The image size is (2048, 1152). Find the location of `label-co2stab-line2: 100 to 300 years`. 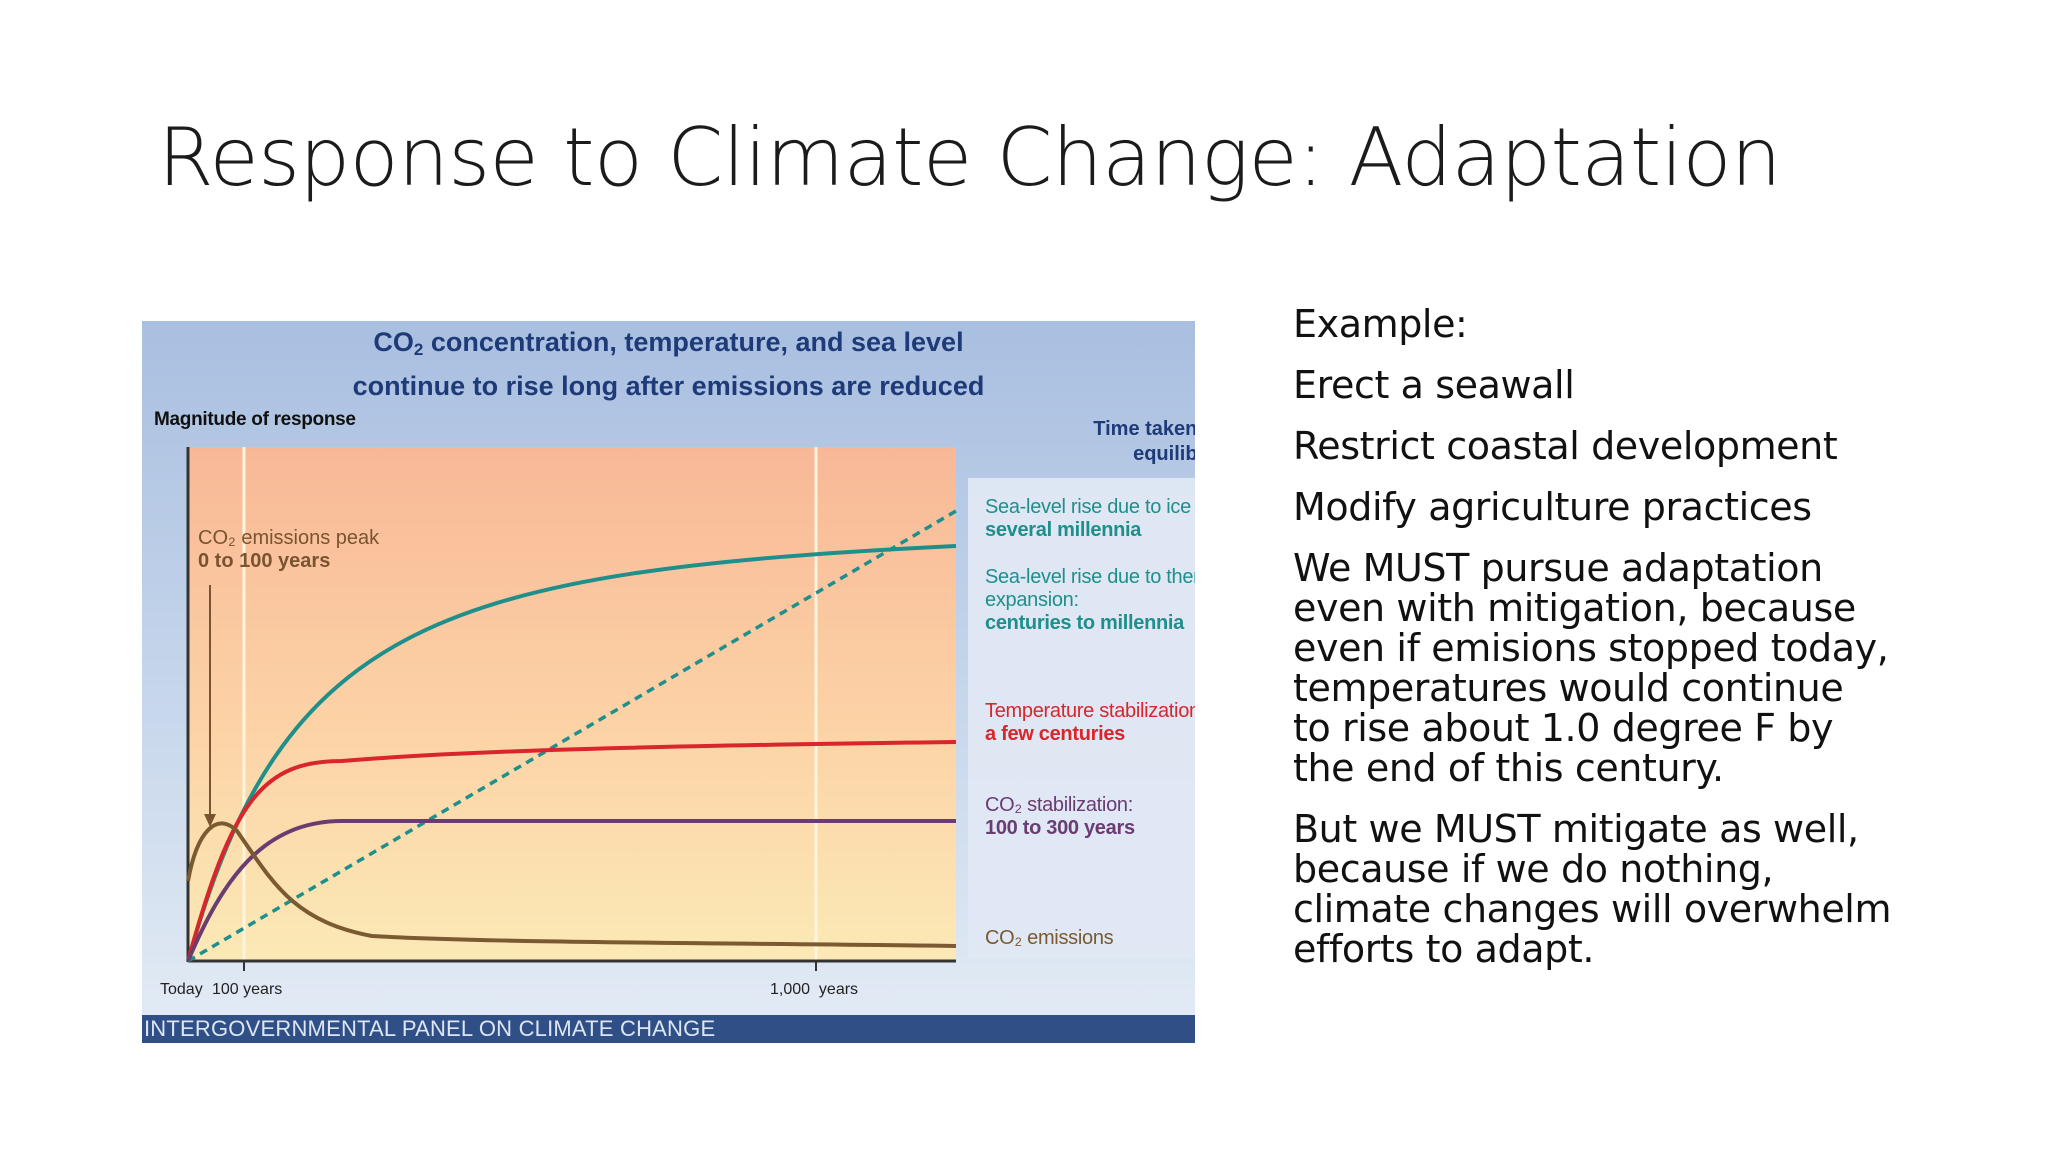

label-co2stab-line2: 100 to 300 years is located at coordinates (1060, 828).